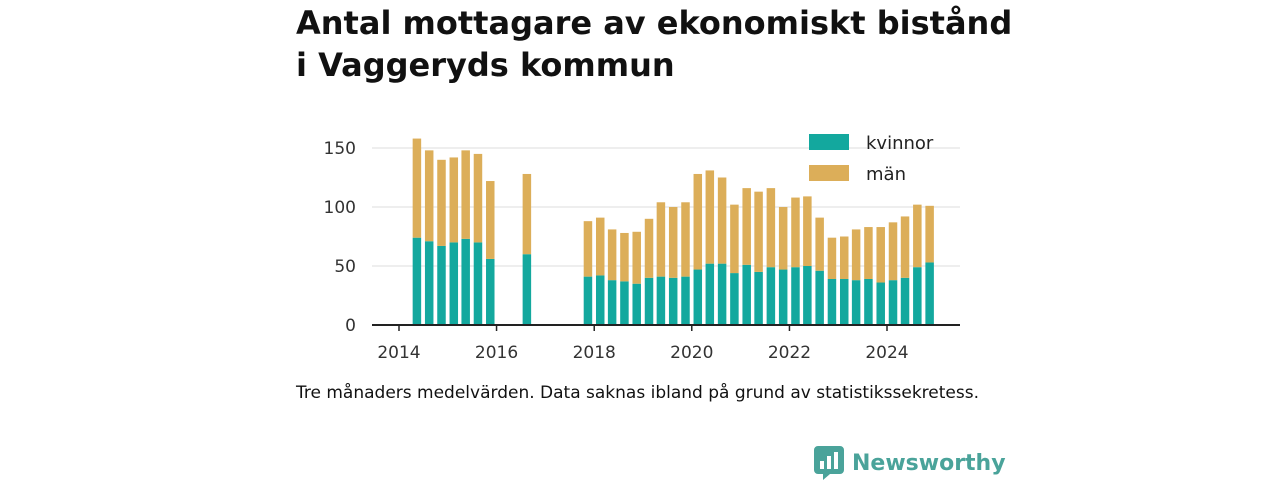 This screenshot has height=480, width=1280. What do you see at coordinates (691, 353) in the screenshot?
I see `x-tick-label: 2020` at bounding box center [691, 353].